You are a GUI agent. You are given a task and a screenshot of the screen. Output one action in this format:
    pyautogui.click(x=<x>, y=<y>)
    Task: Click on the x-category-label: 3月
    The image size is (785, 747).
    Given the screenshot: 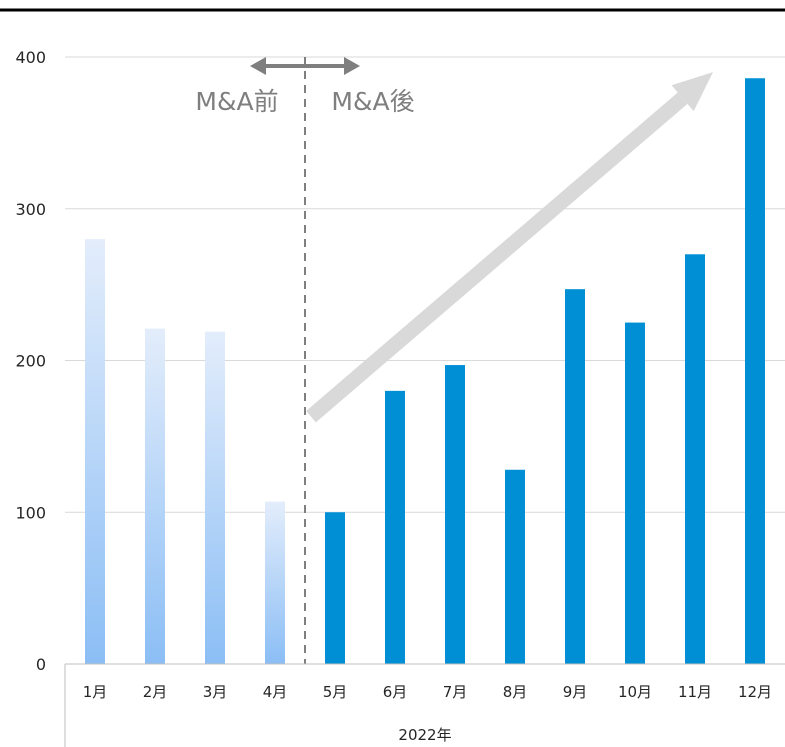 What is the action you would take?
    pyautogui.click(x=215, y=692)
    